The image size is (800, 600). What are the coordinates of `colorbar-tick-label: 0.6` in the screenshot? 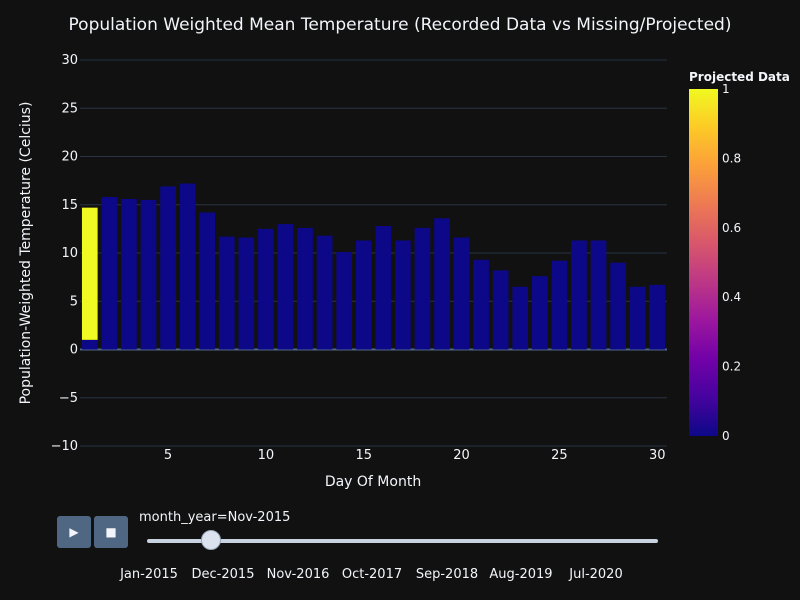 It's located at (731, 228).